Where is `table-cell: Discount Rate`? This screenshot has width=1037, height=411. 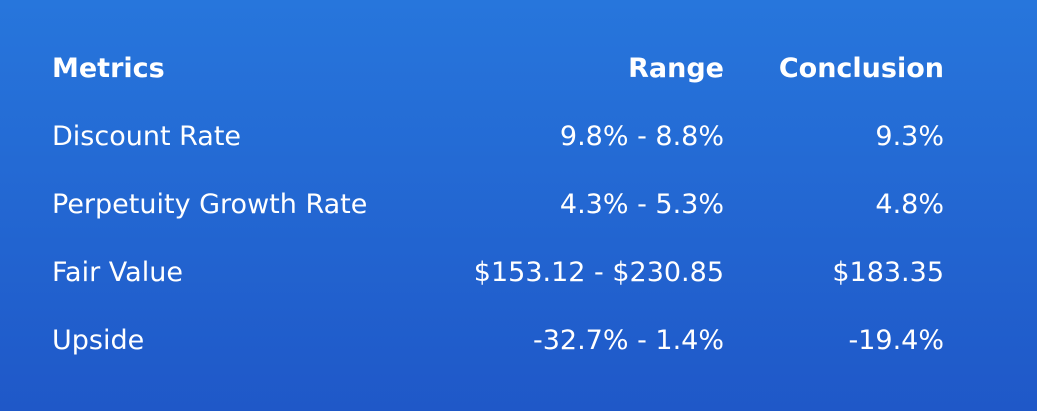 table-cell: Discount Rate is located at coordinates (147, 136).